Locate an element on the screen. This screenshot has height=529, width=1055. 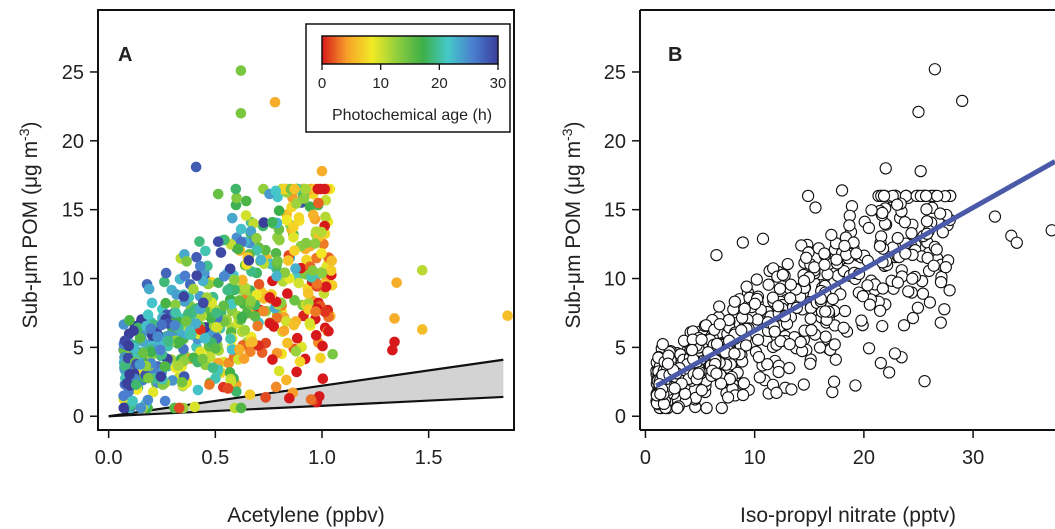
panel-a-x-tick-label: 1.5 is located at coordinates (429, 458).